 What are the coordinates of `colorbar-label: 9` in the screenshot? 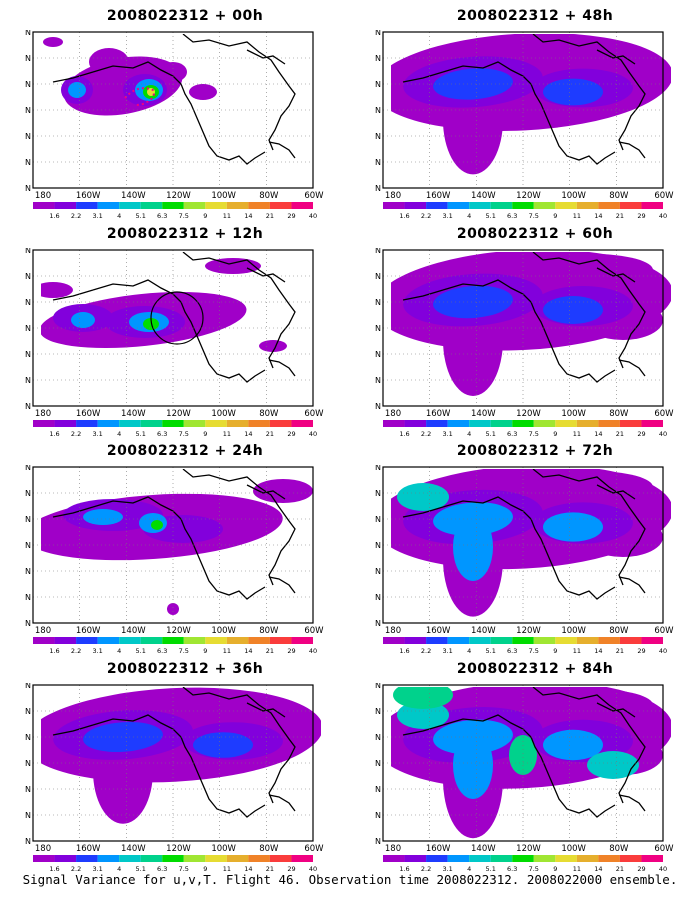 It's located at (555, 434).